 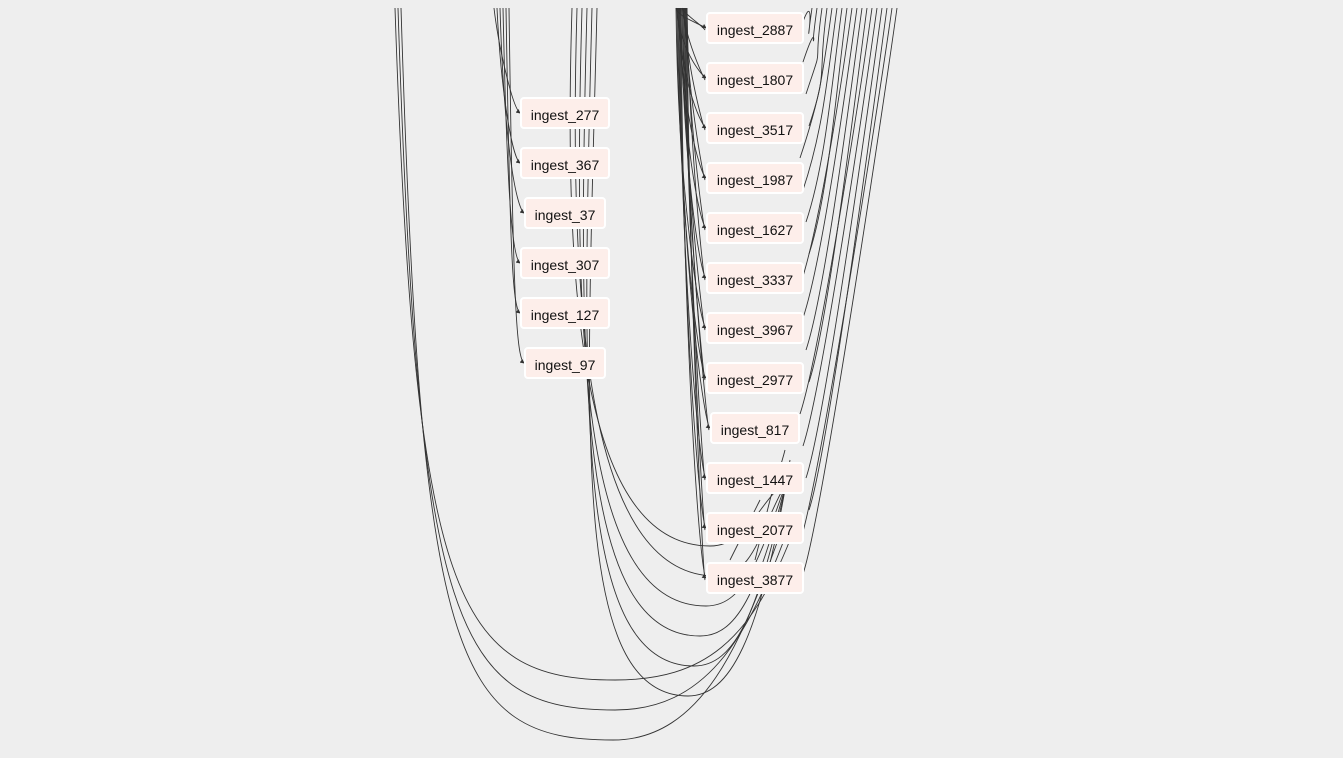 I want to click on node-ingest-3967: ingest_3967, so click(x=755, y=328).